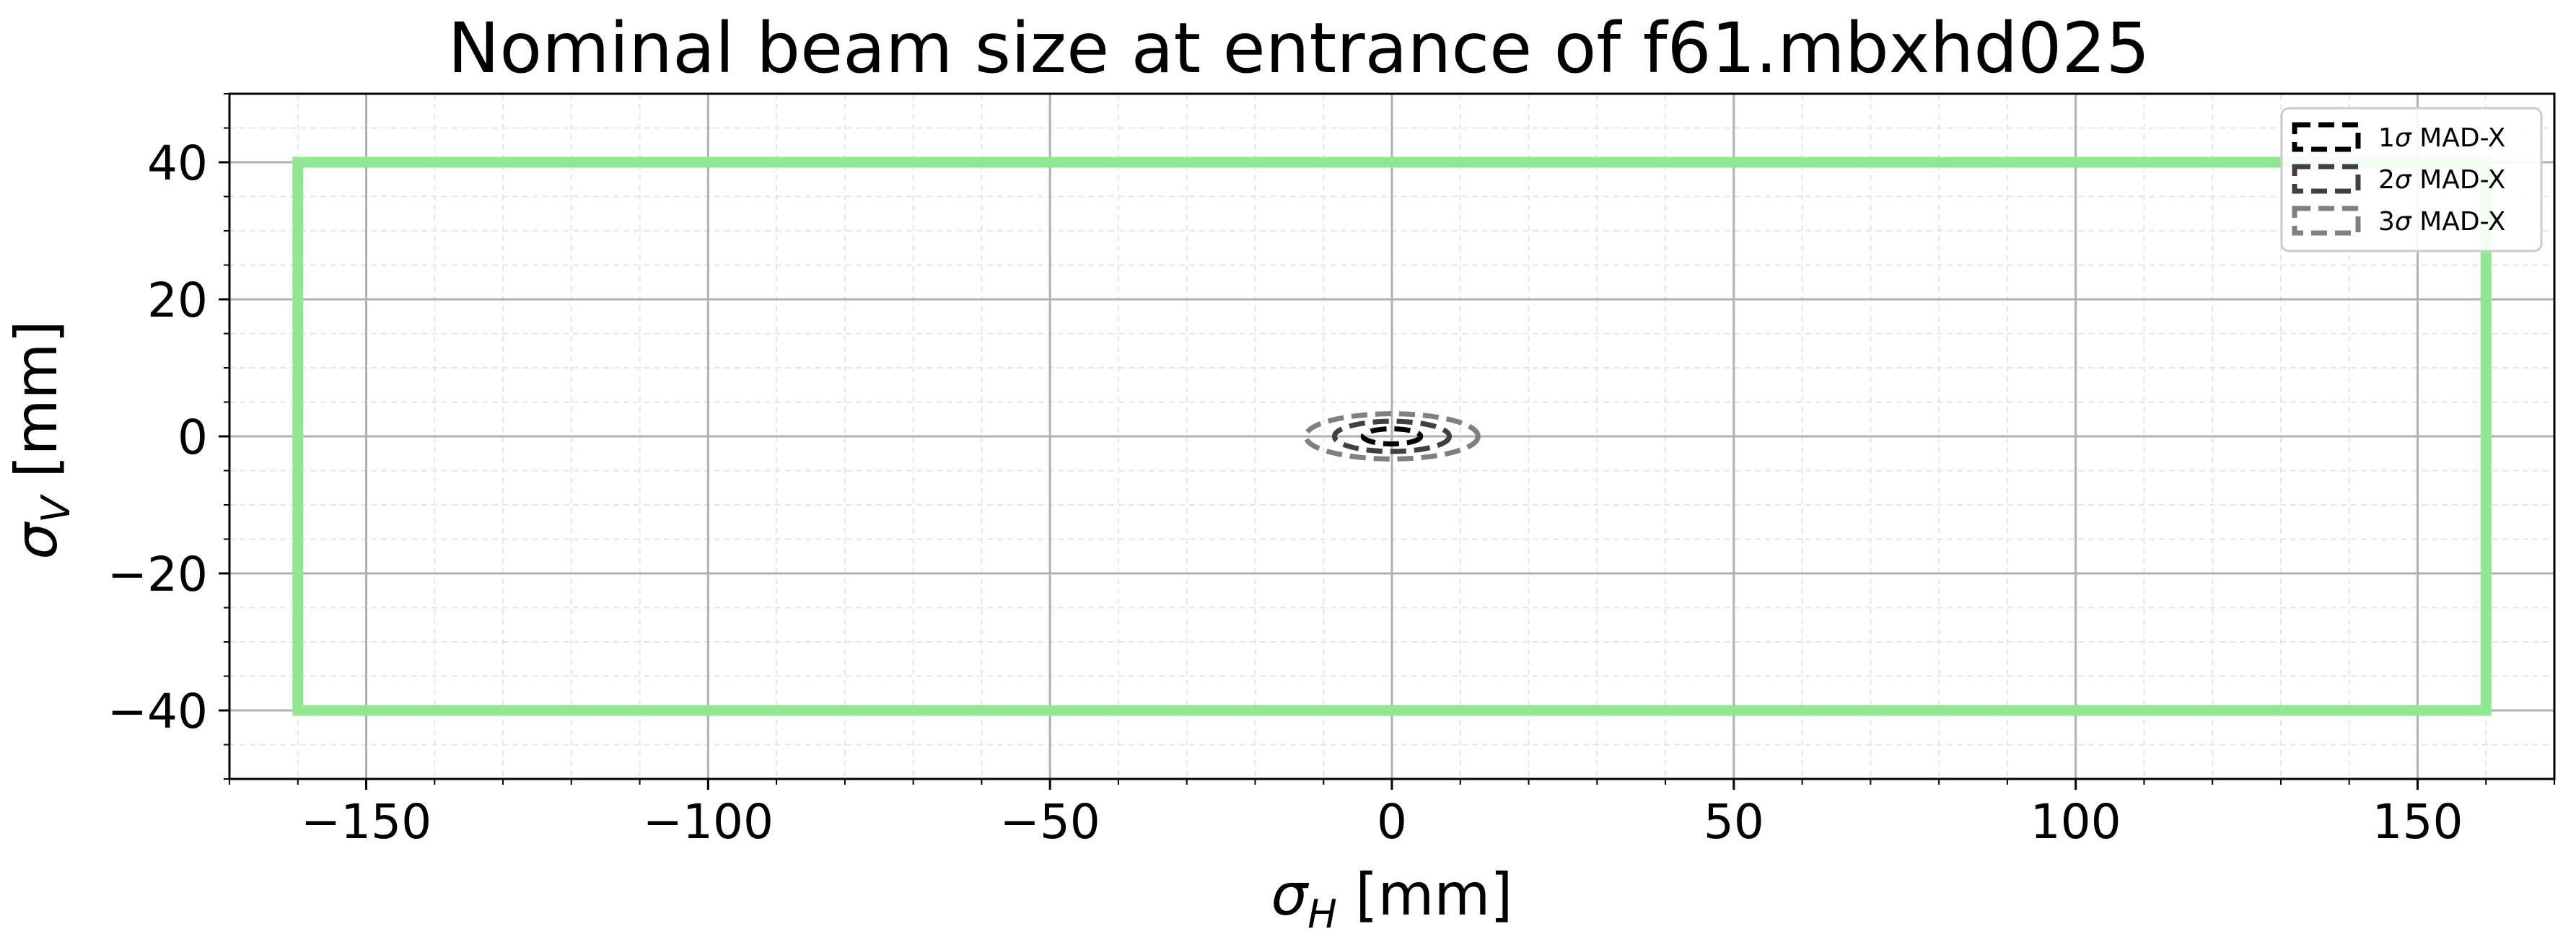 The height and width of the screenshot is (947, 2576). I want to click on x-tick-labels: −150 −100 −50 0 50 100 150, so click(1382, 822).